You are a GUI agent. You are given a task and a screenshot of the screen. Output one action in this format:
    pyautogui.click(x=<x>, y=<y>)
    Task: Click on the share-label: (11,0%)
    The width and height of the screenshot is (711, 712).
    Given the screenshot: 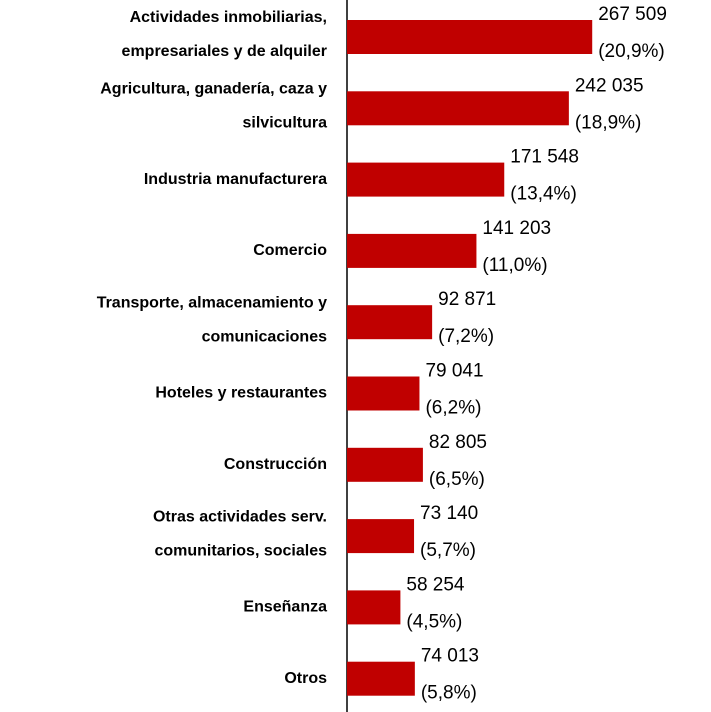 What is the action you would take?
    pyautogui.click(x=514, y=265)
    